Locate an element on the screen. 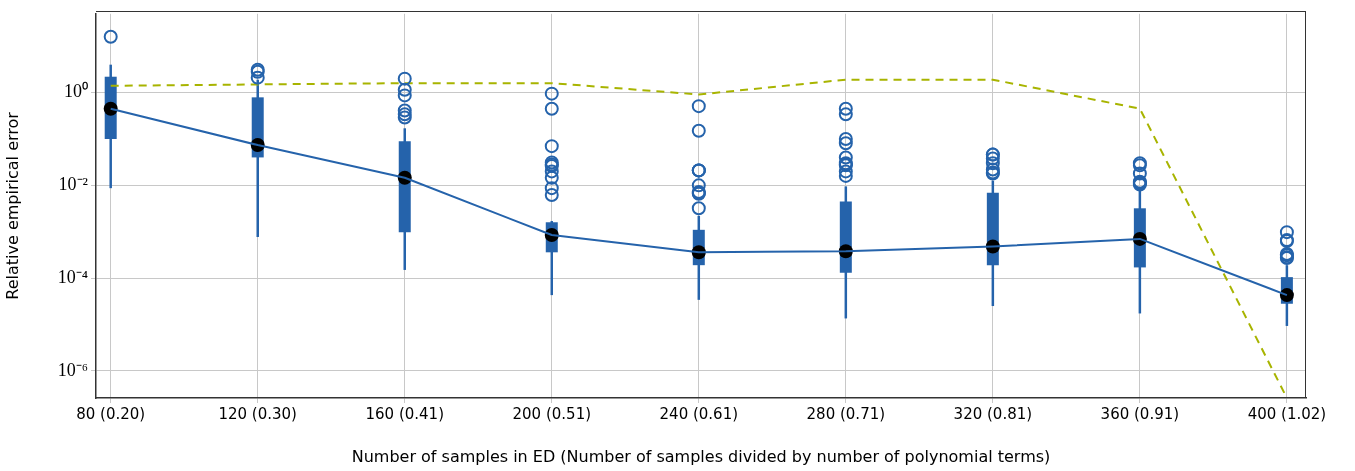 This screenshot has width=1355, height=471. x-tick-label: 240 (0.61) is located at coordinates (699, 413).